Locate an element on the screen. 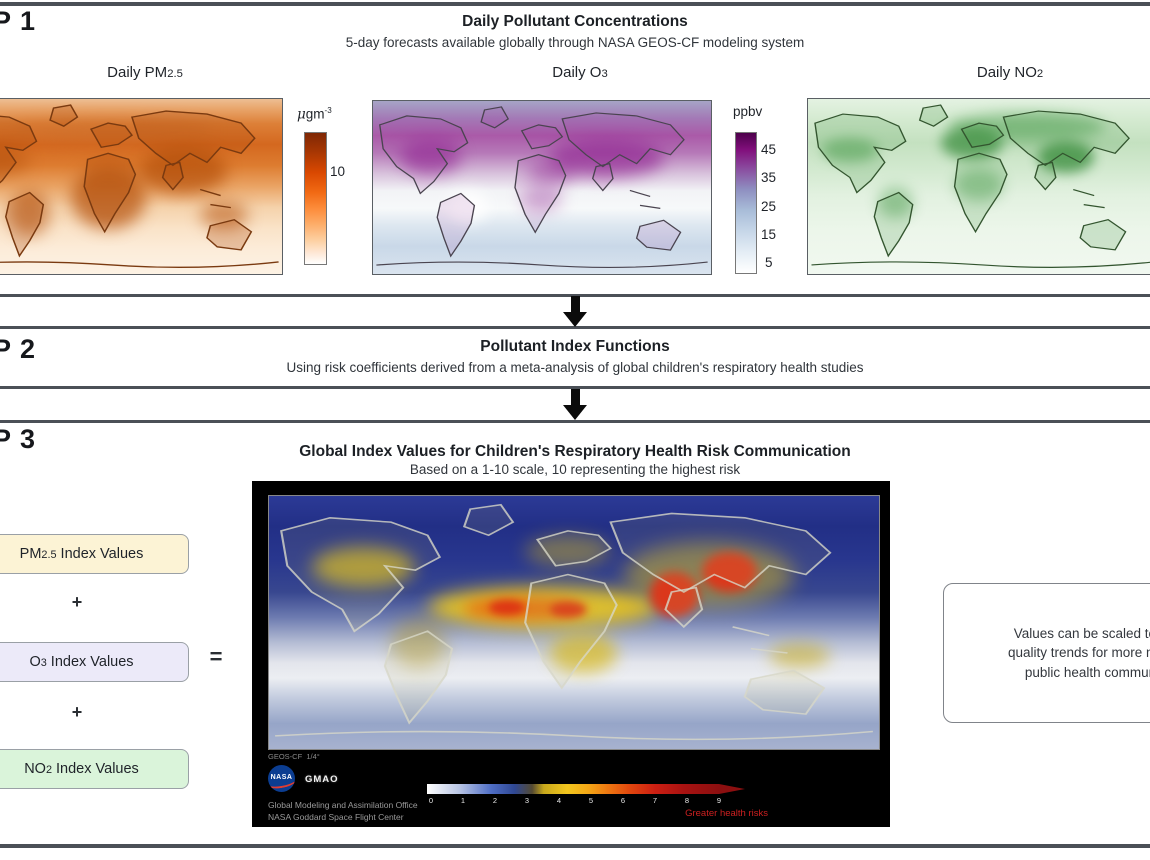 This screenshot has height=860, width=1150. pm25-title-subscript: 2.5 is located at coordinates (175, 74).